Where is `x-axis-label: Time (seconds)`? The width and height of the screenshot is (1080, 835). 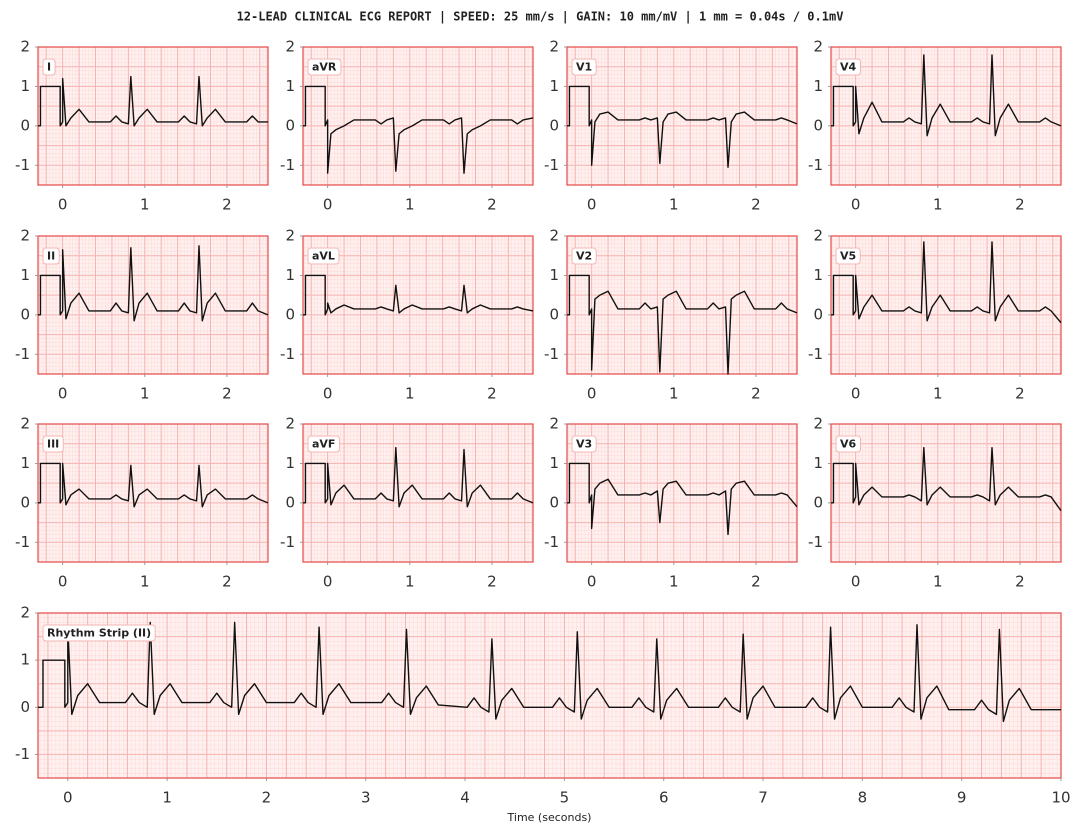
x-axis-label: Time (seconds) is located at coordinates (549, 817).